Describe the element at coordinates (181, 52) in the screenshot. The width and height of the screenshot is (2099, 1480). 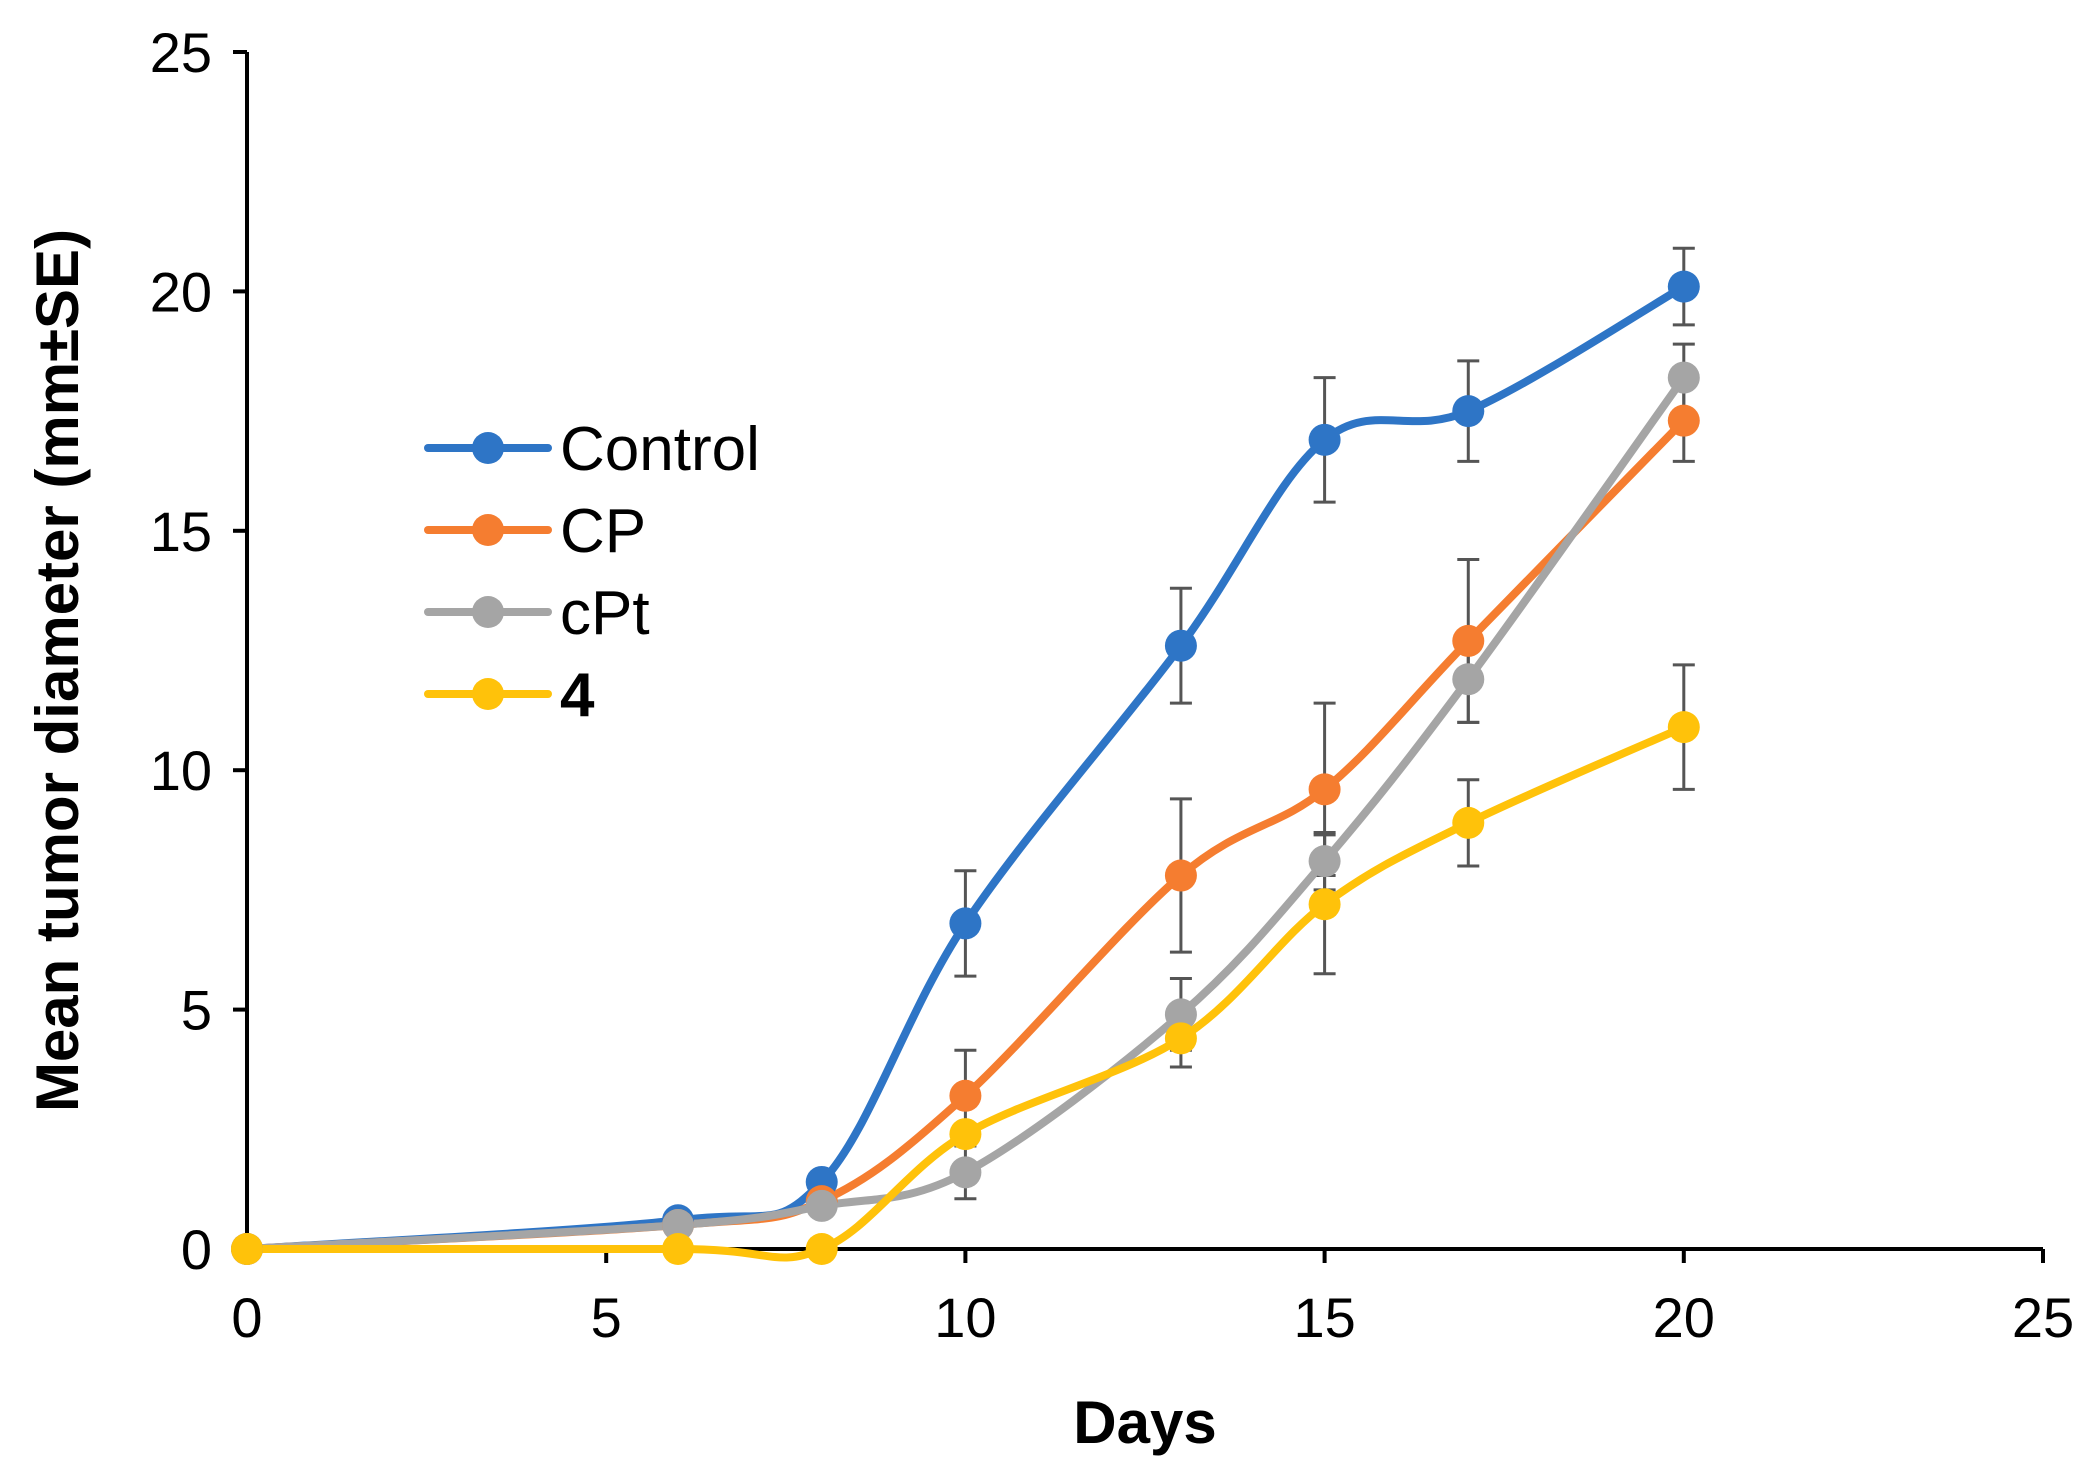
I see `y-tick-label: 25` at that location.